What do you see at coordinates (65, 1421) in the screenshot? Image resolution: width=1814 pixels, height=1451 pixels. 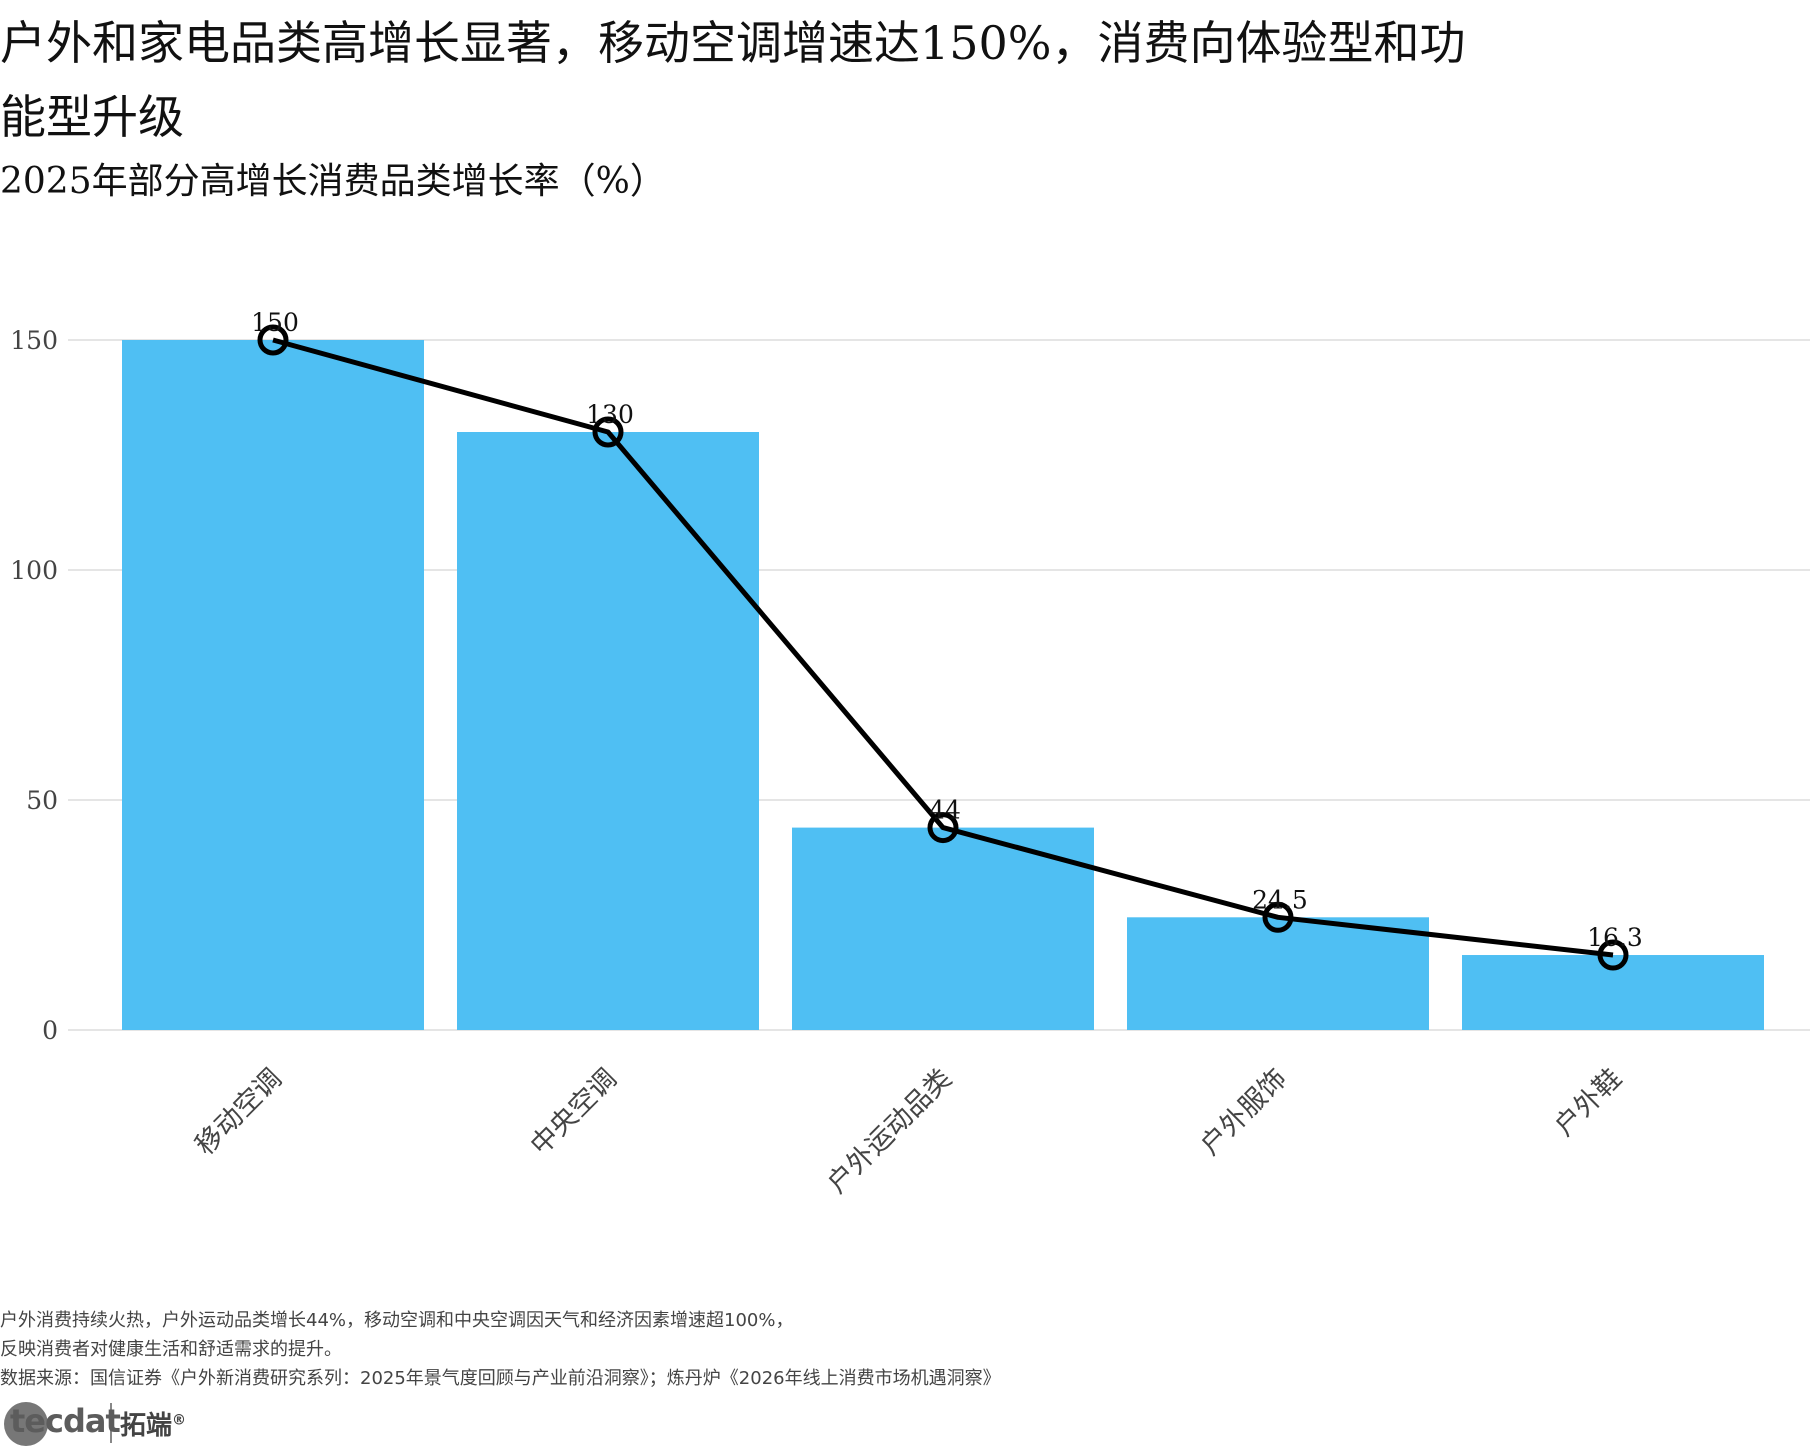 I see `logo-text-en: tecdat` at bounding box center [65, 1421].